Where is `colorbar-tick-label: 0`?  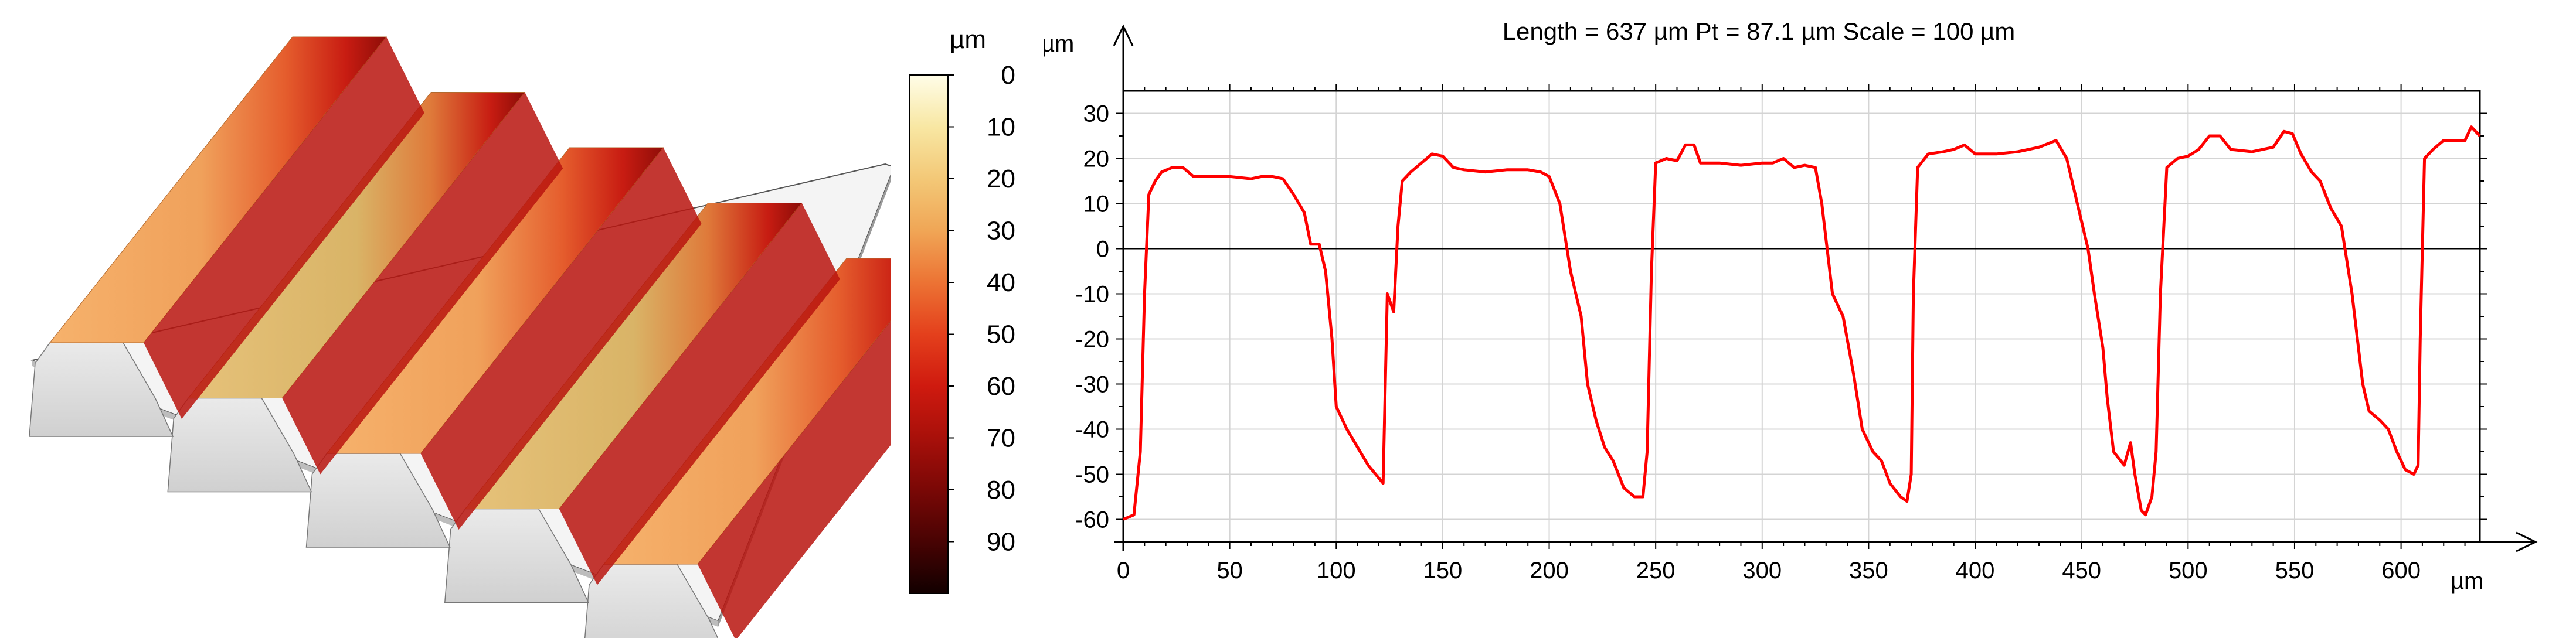 colorbar-tick-label: 0 is located at coordinates (1008, 75).